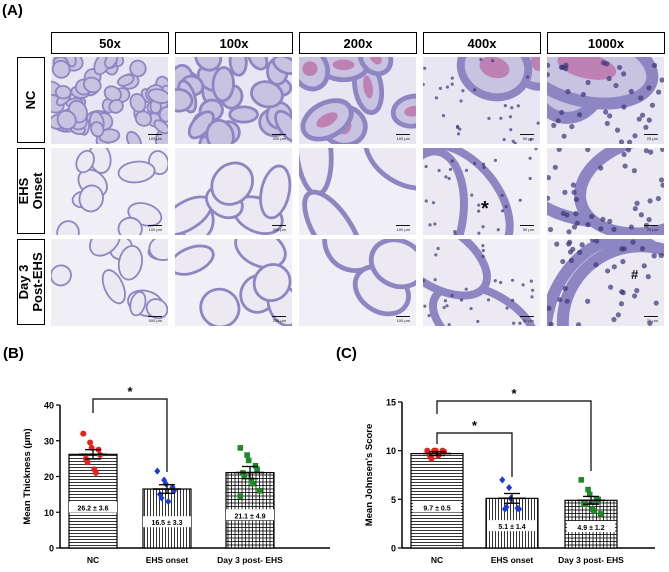 The height and width of the screenshot is (572, 669). I want to click on micrograph-r2-c3: 100 µm, so click(357, 191).